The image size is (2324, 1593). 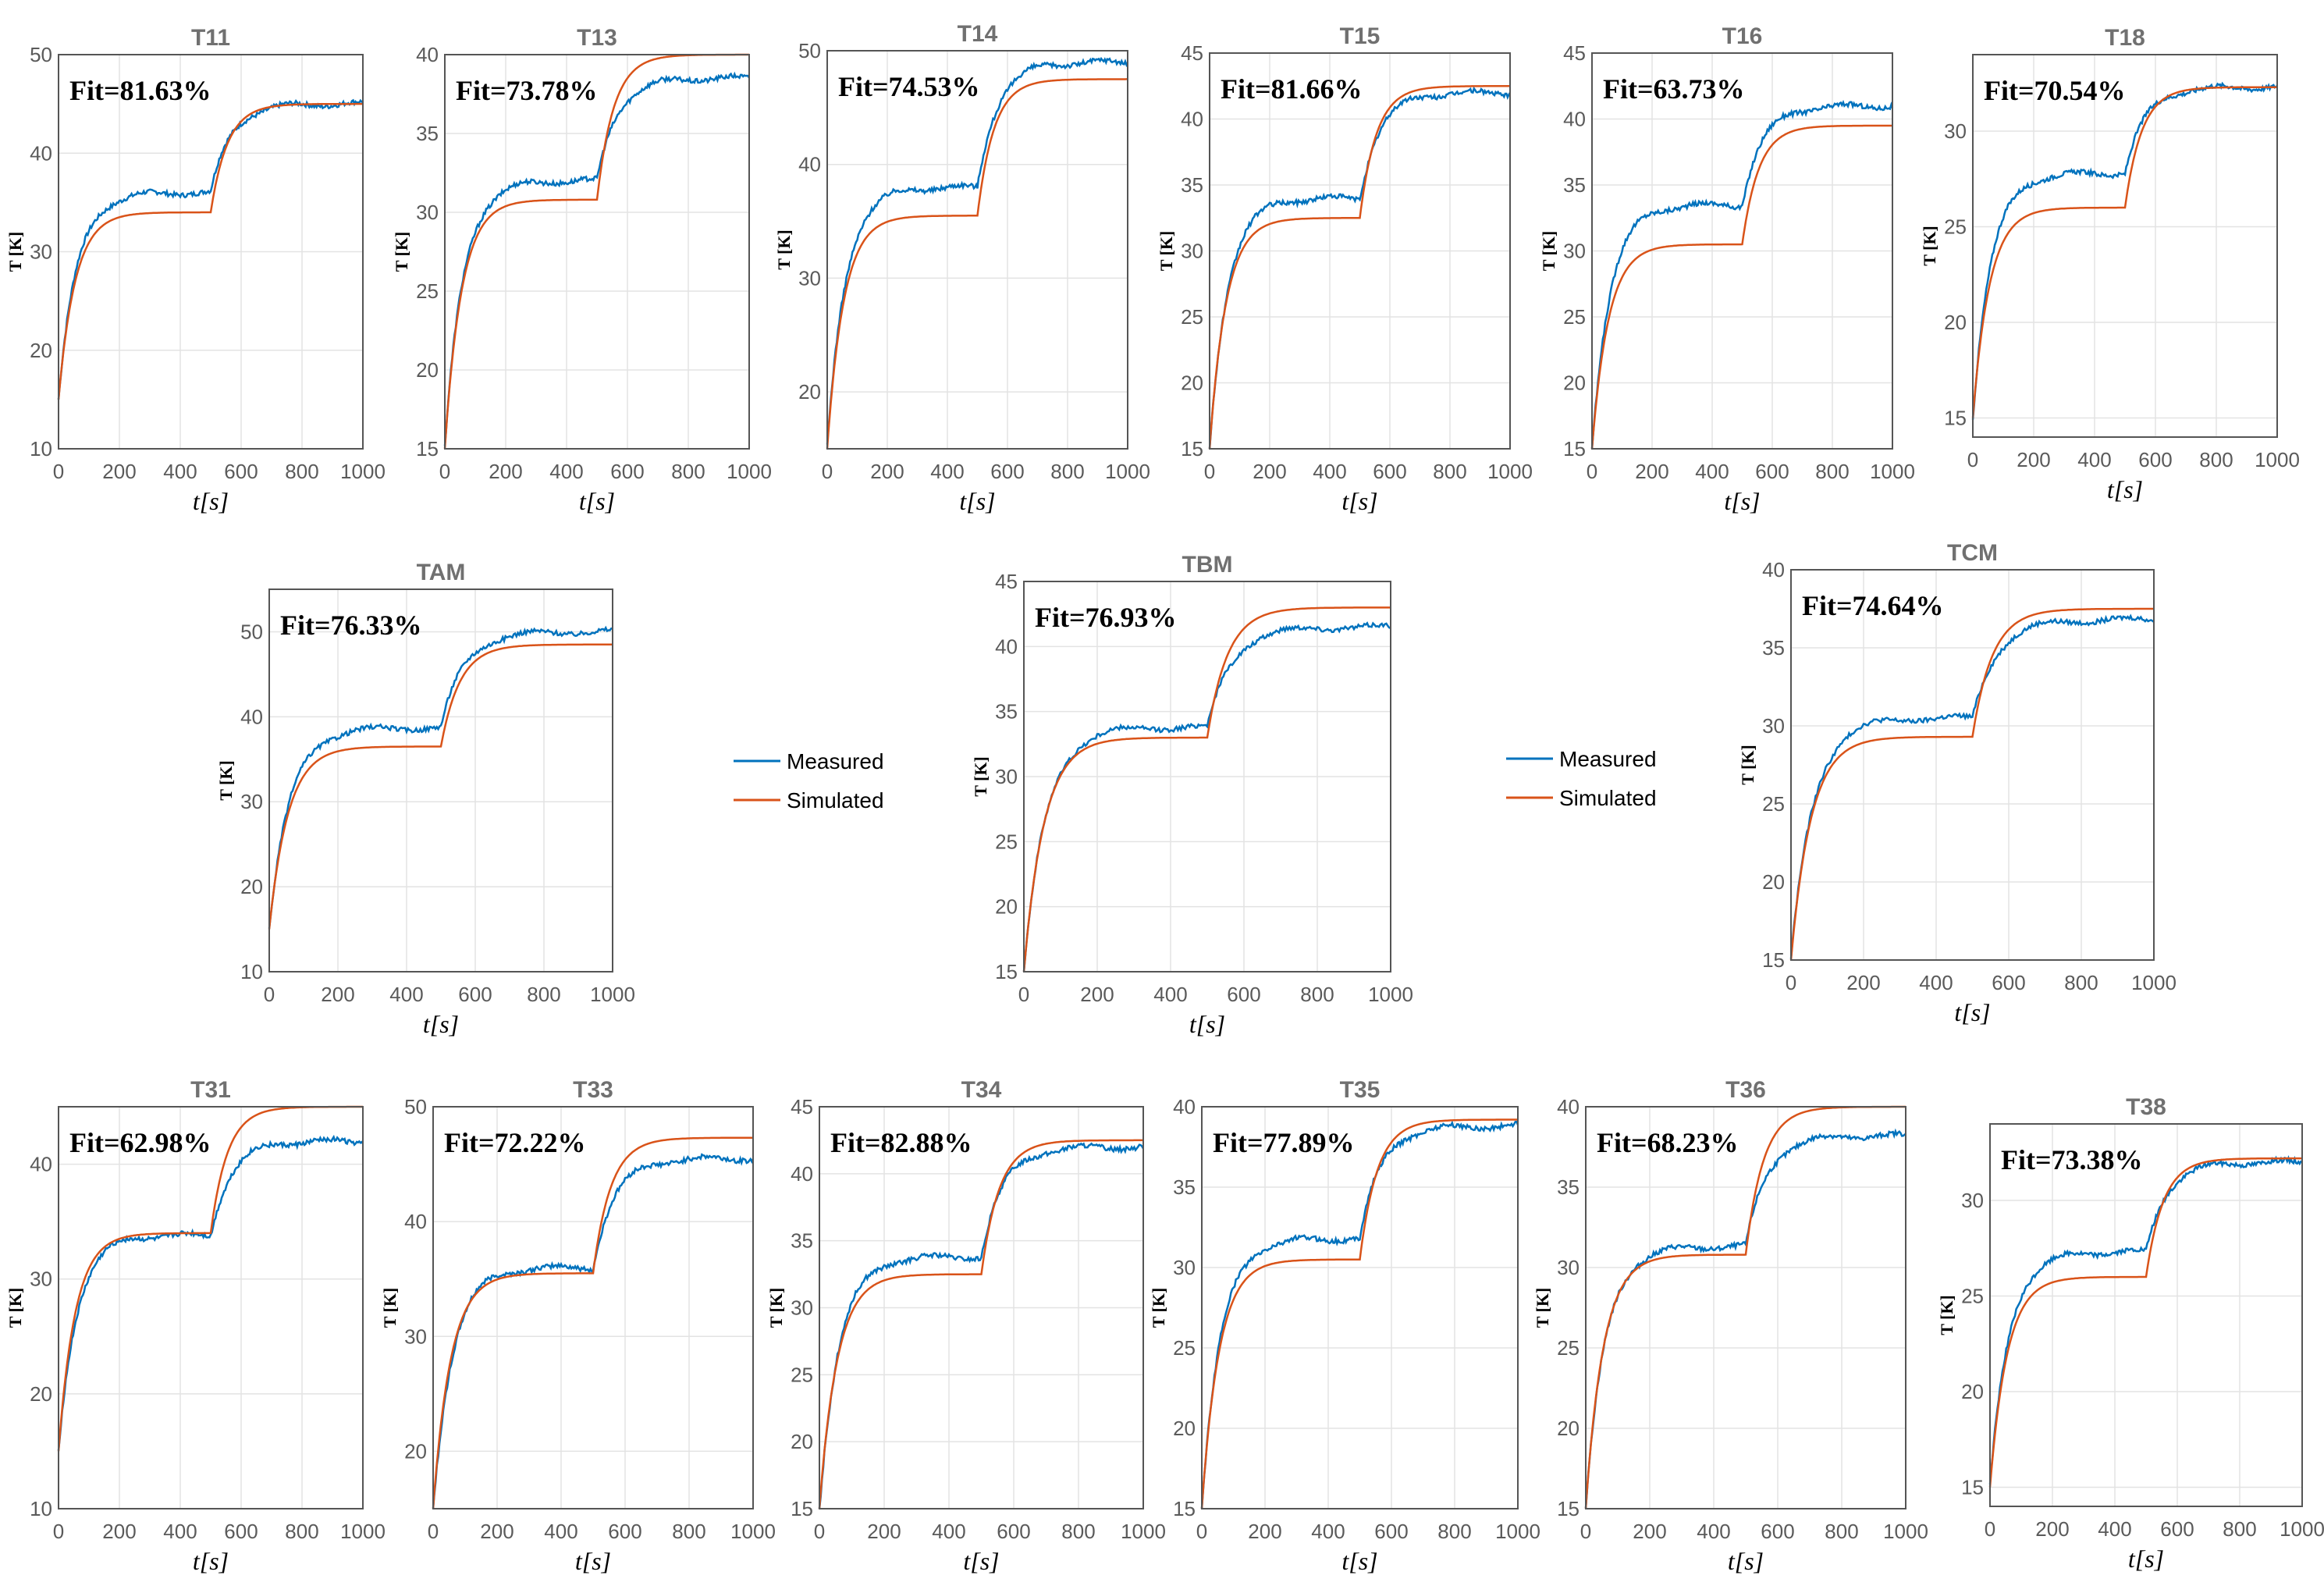 What do you see at coordinates (1746, 1090) in the screenshot?
I see `chart-title: T36` at bounding box center [1746, 1090].